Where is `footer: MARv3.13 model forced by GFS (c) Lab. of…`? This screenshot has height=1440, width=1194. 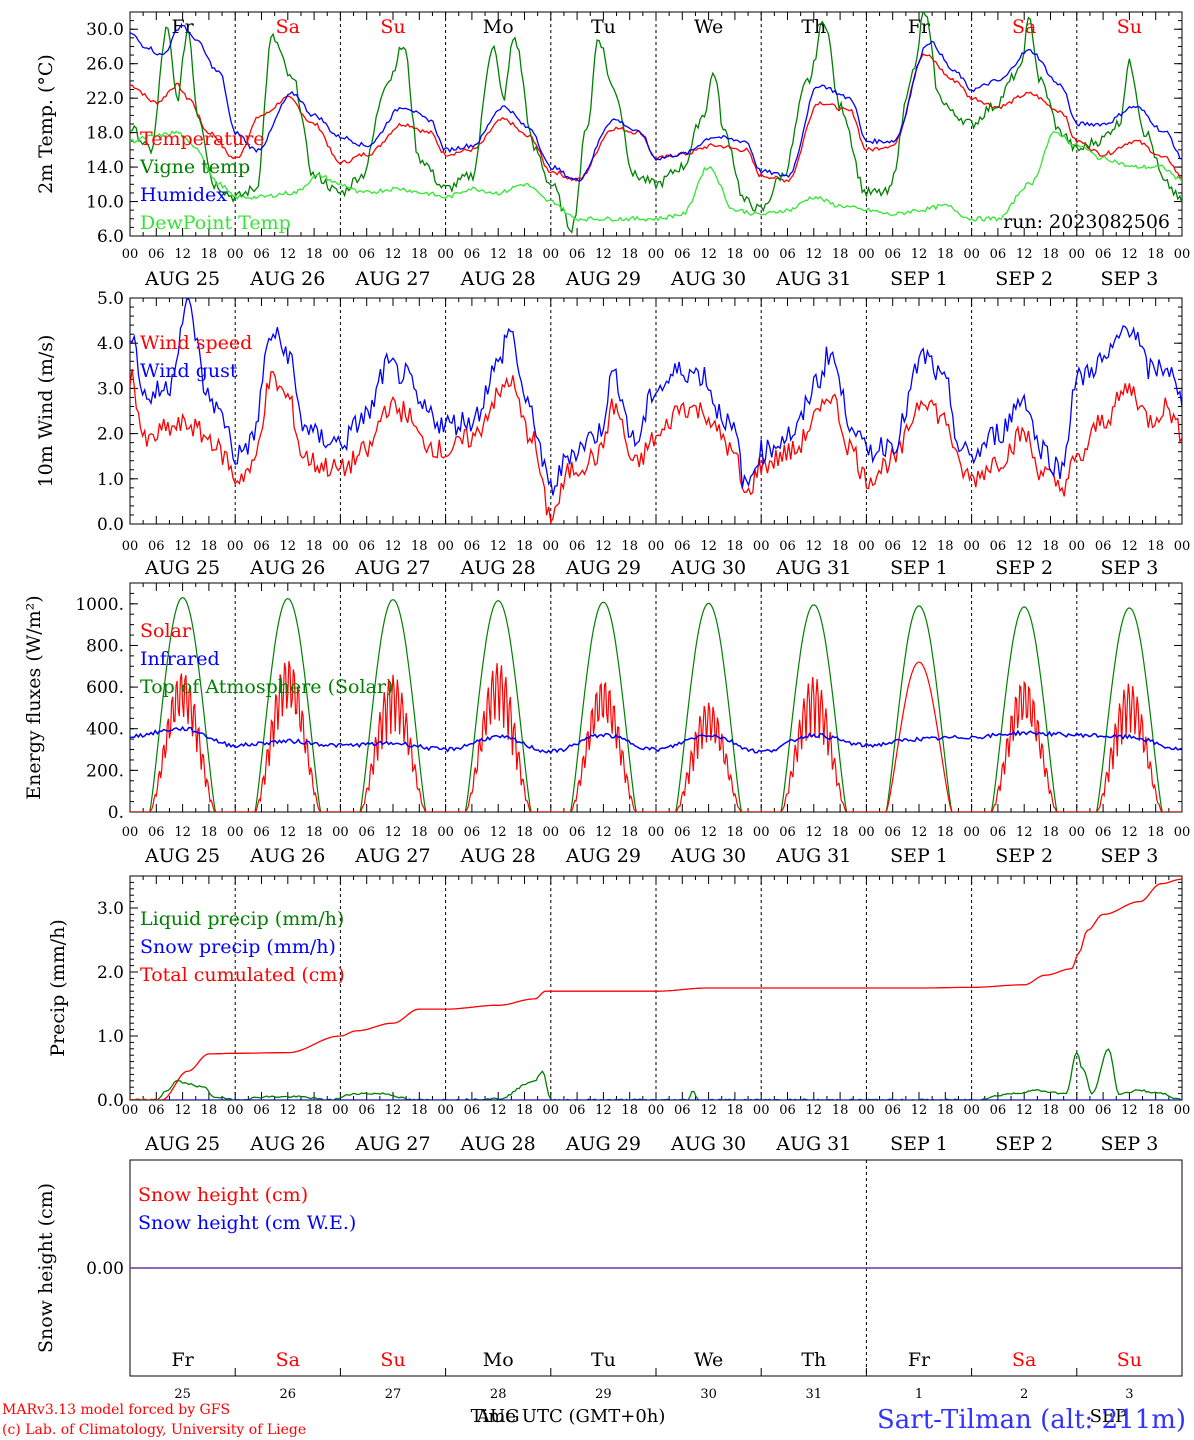
footer: MARv3.13 model forced by GFS (c) Lab. of… is located at coordinates (594, 1420).